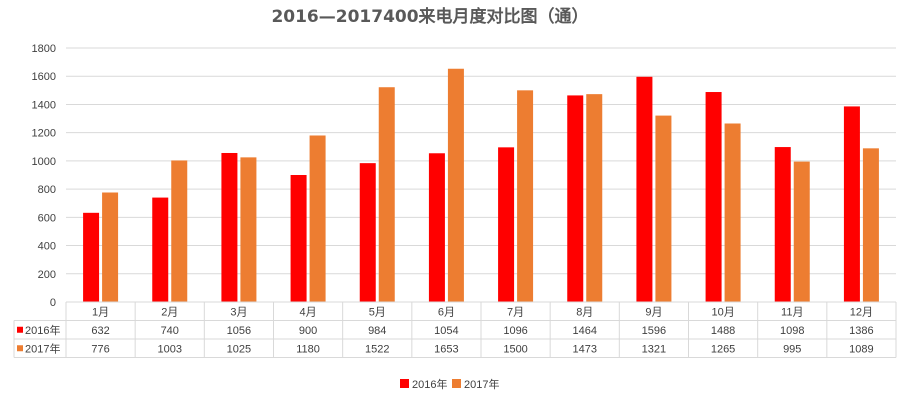 The height and width of the screenshot is (401, 909). Describe the element at coordinates (792, 312) in the screenshot. I see `x-tick-label: 11月` at that location.